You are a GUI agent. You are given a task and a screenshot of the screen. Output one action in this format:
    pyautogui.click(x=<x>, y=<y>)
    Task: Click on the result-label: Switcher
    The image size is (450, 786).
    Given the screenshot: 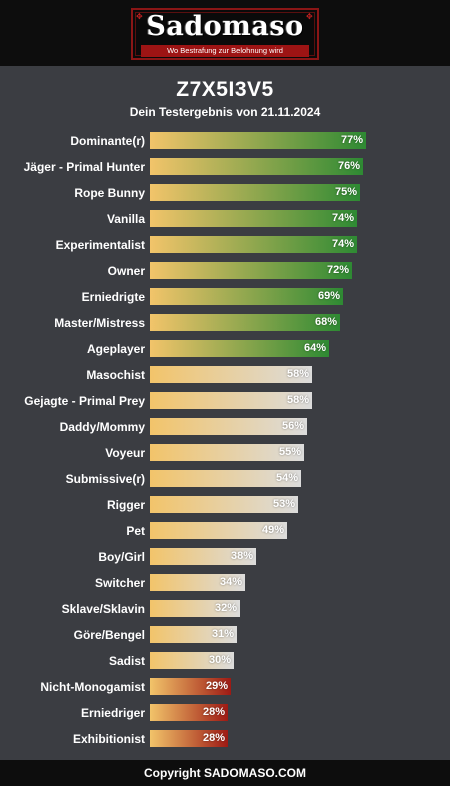 What is the action you would take?
    pyautogui.click(x=119, y=583)
    